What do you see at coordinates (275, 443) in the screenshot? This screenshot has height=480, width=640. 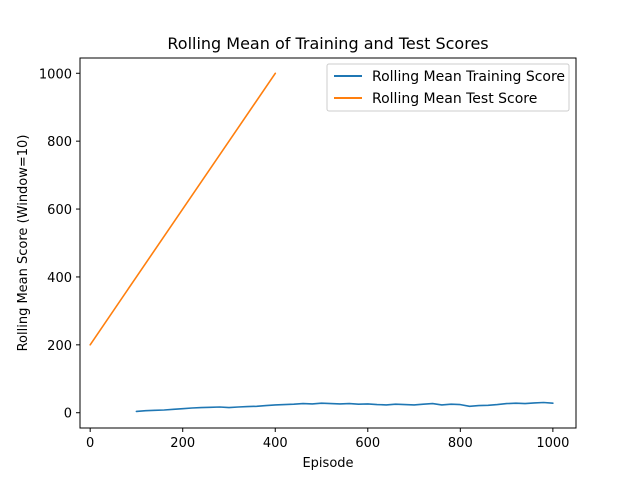 I see `x-tick-label: 400` at bounding box center [275, 443].